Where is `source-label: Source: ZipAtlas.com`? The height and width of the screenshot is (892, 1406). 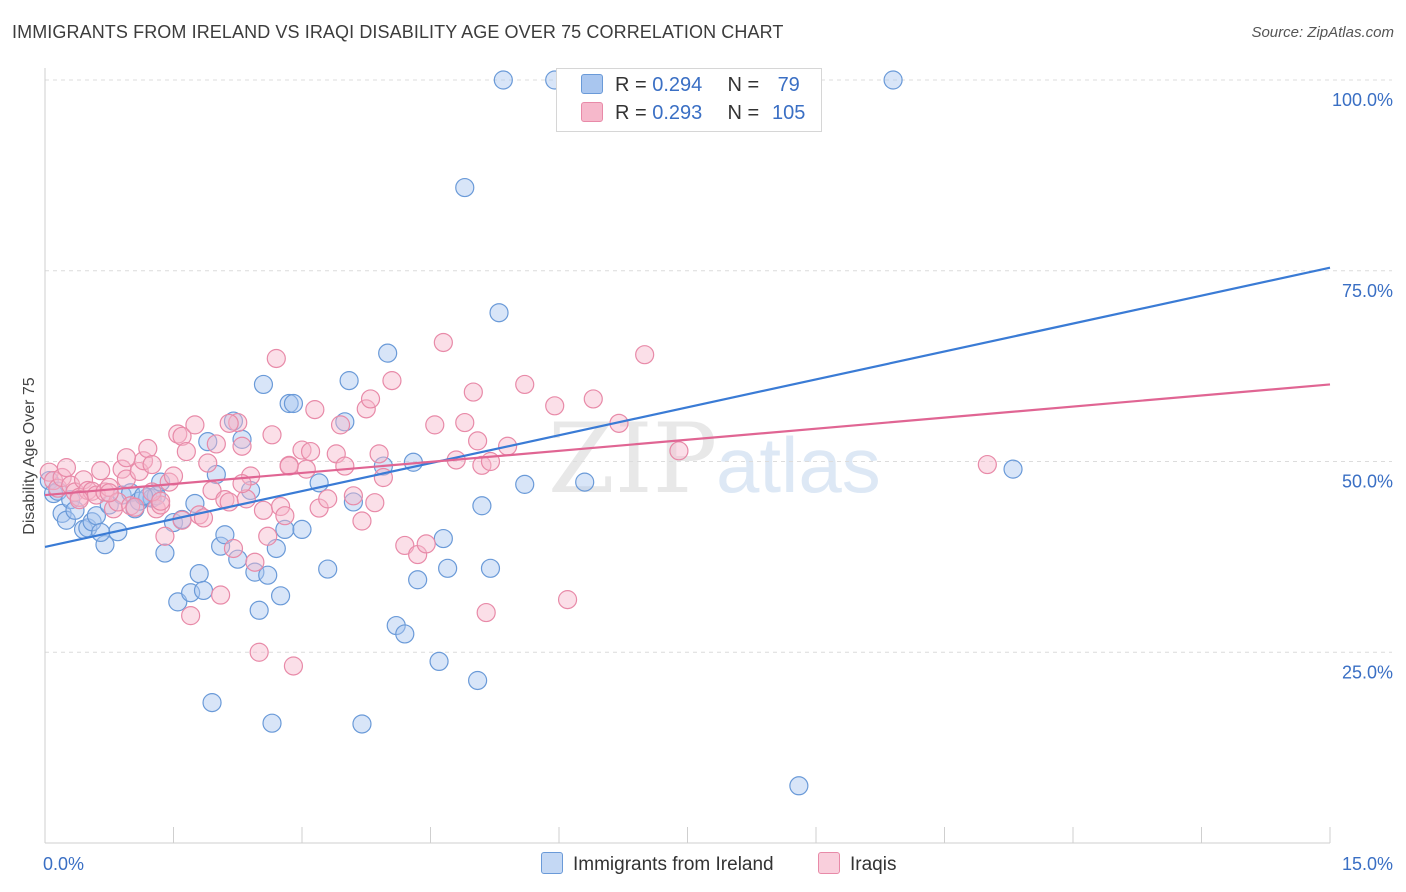 source-label: Source: ZipAtlas.com is located at coordinates (1322, 32).